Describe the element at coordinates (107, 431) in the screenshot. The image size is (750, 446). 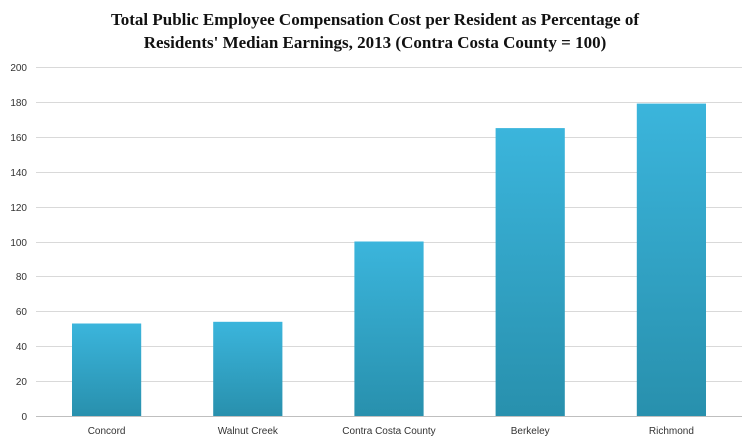
I see `x-category-label: Concord` at that location.